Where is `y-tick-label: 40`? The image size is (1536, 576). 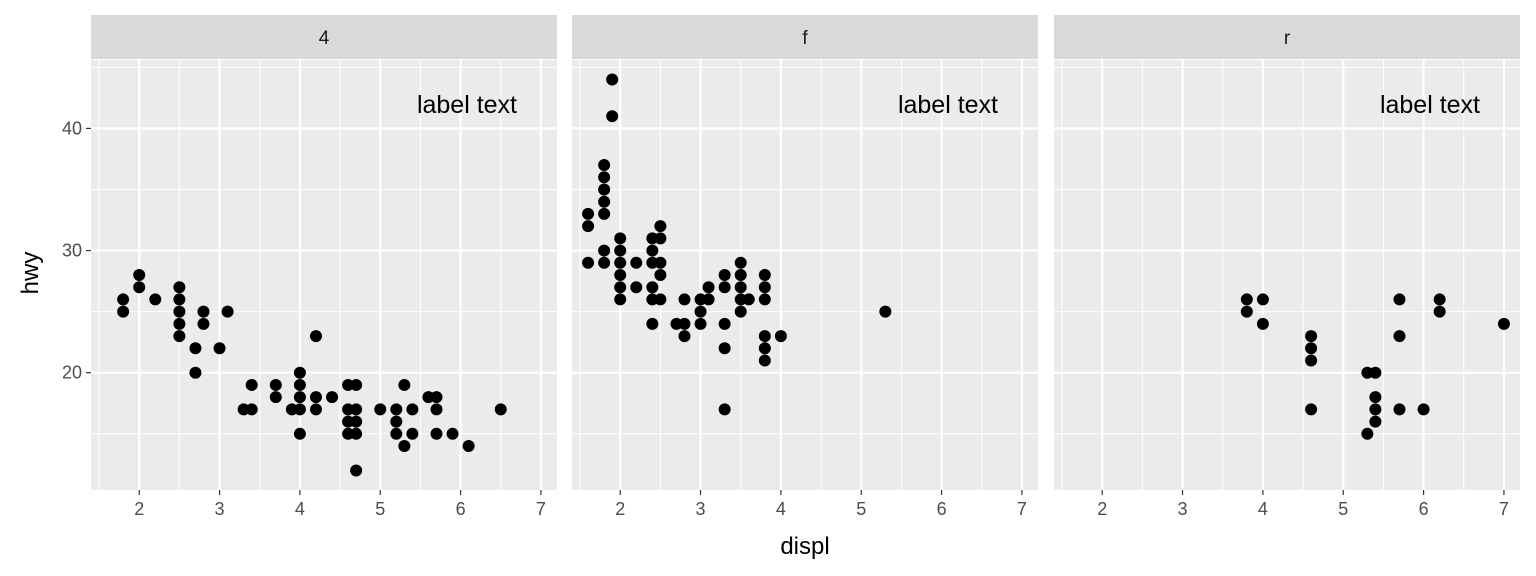 y-tick-label: 40 is located at coordinates (72, 128).